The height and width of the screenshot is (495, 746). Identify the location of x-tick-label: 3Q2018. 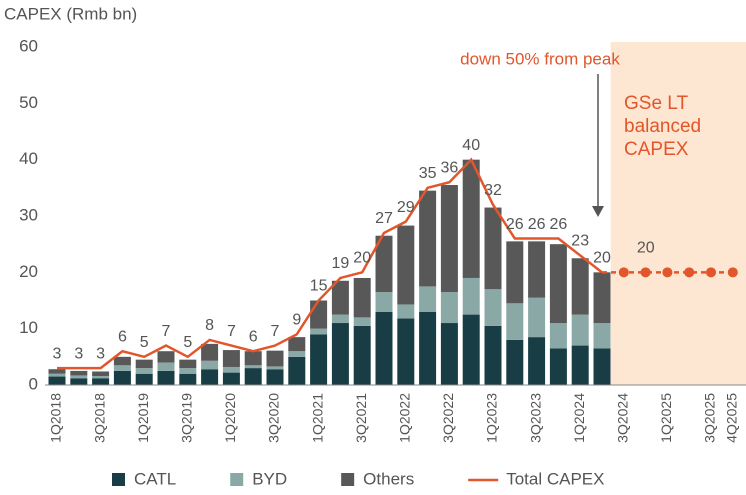
(99, 418).